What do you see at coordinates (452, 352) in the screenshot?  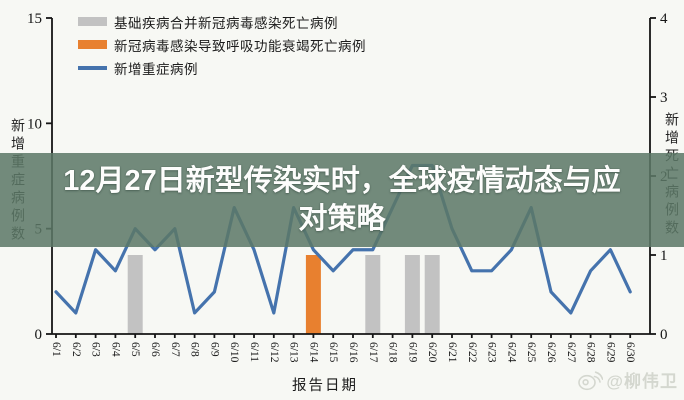 I see `x-axis-tick-label: 6/21` at bounding box center [452, 352].